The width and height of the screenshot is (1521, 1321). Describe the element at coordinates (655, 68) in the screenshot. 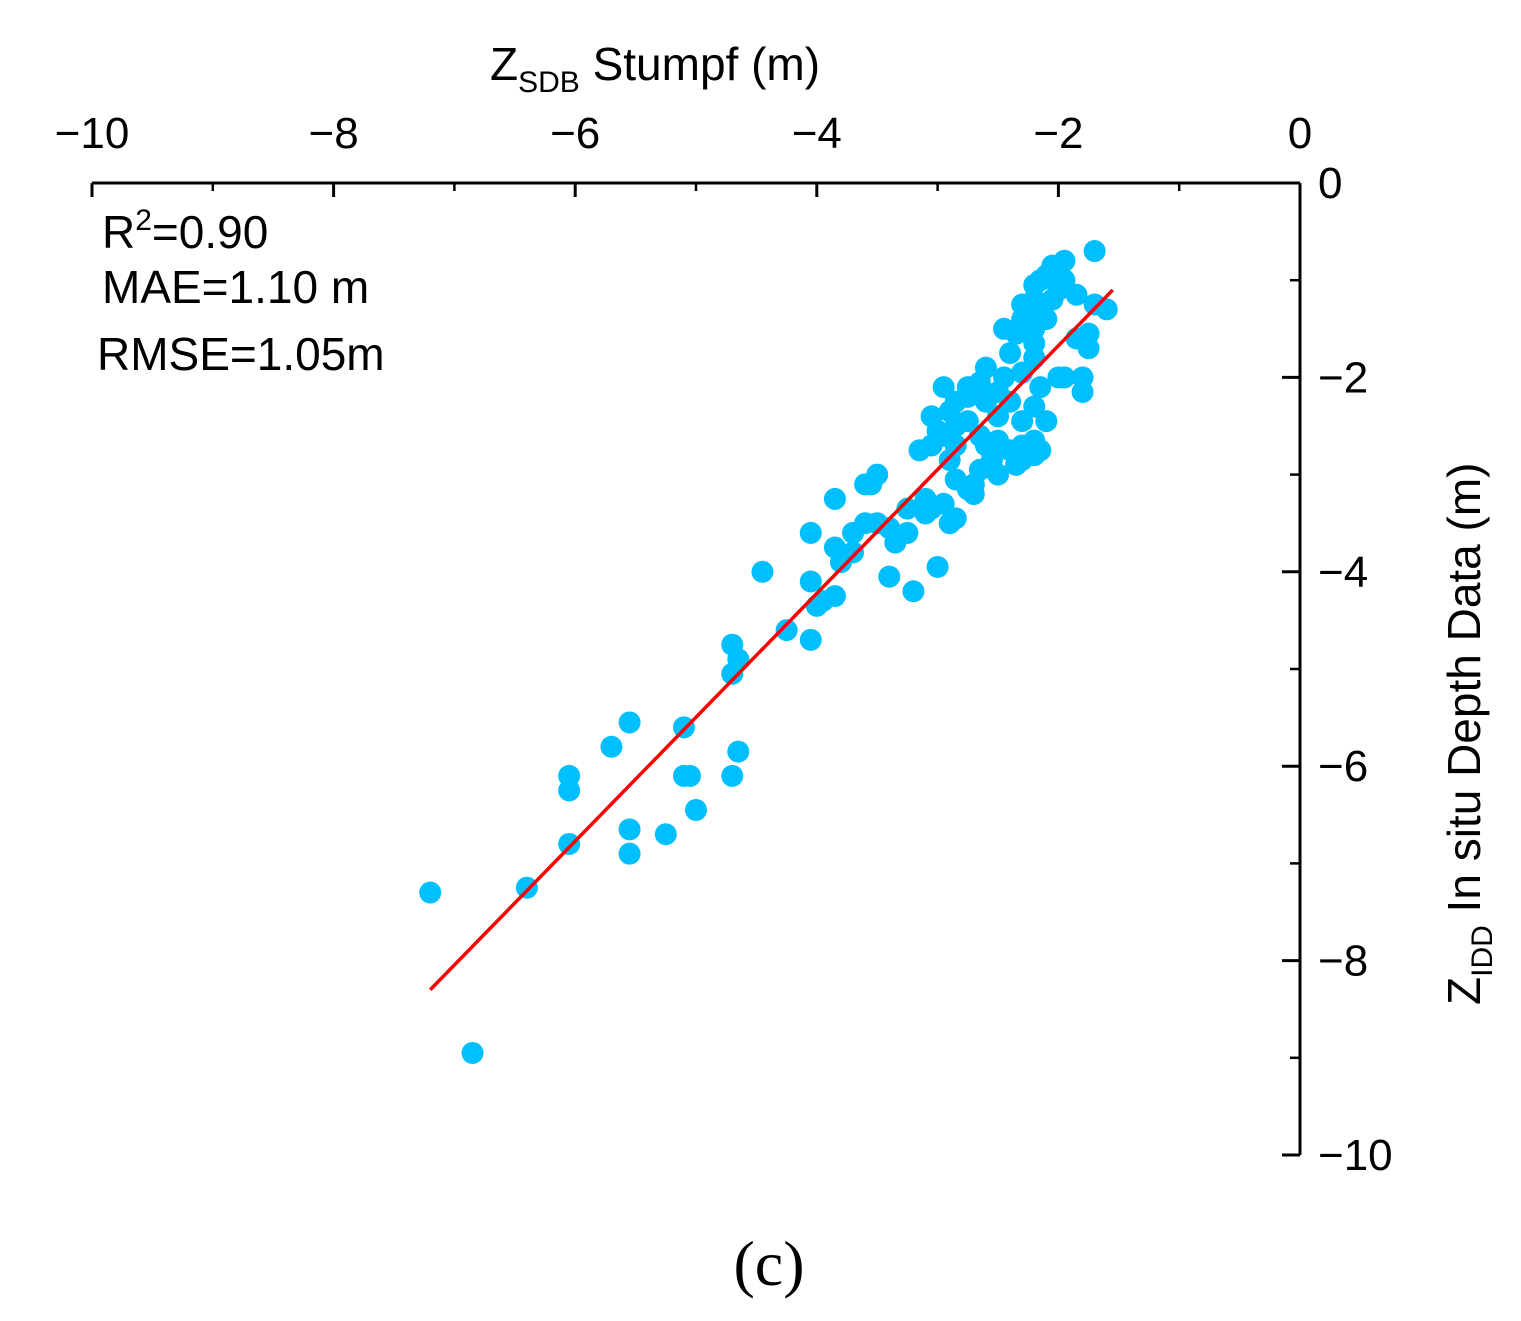

I see `x-axis-title: ZSDB Stumpf (m)` at that location.